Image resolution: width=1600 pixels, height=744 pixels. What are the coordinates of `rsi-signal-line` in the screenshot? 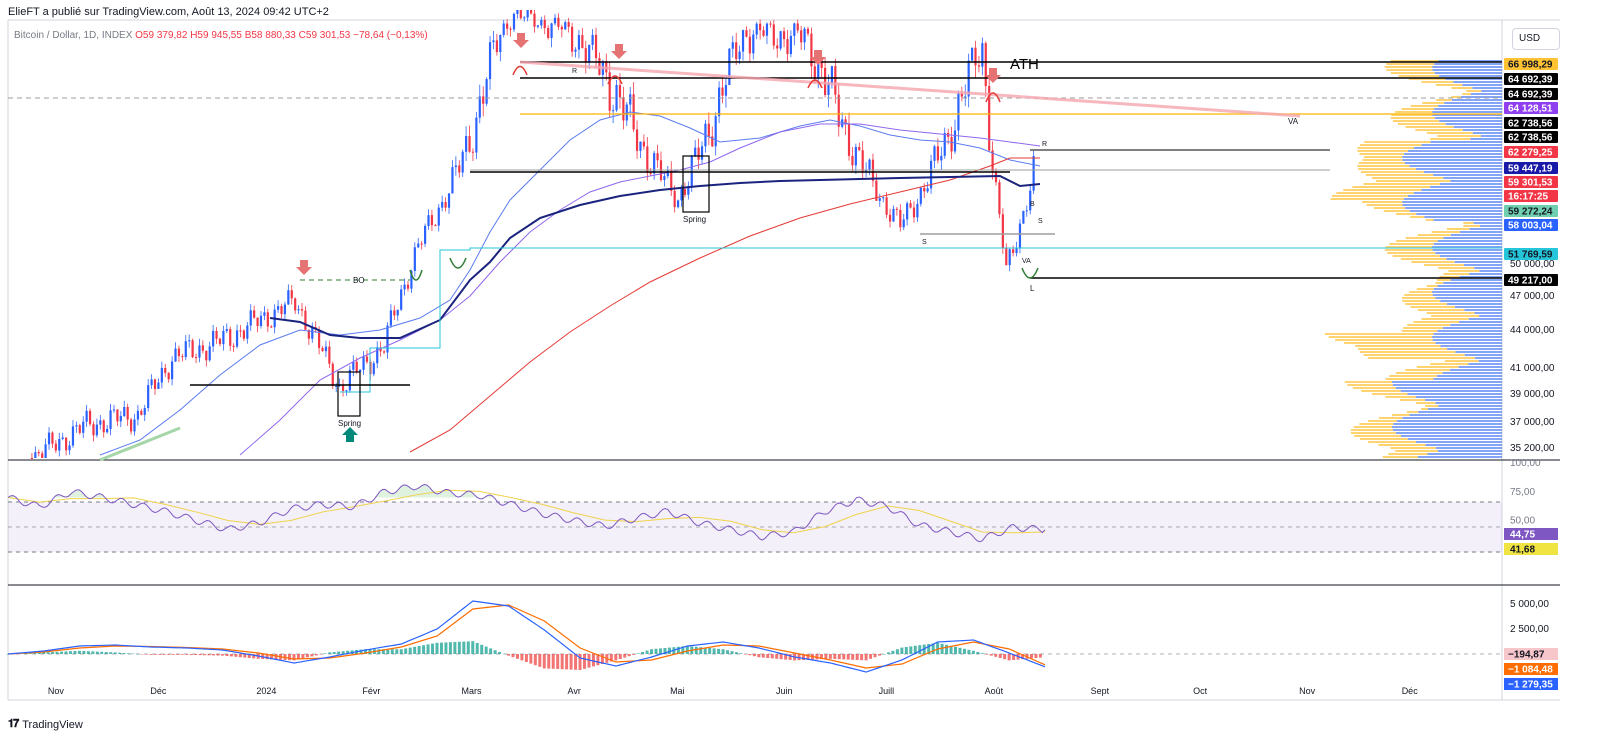 It's located at (526, 511).